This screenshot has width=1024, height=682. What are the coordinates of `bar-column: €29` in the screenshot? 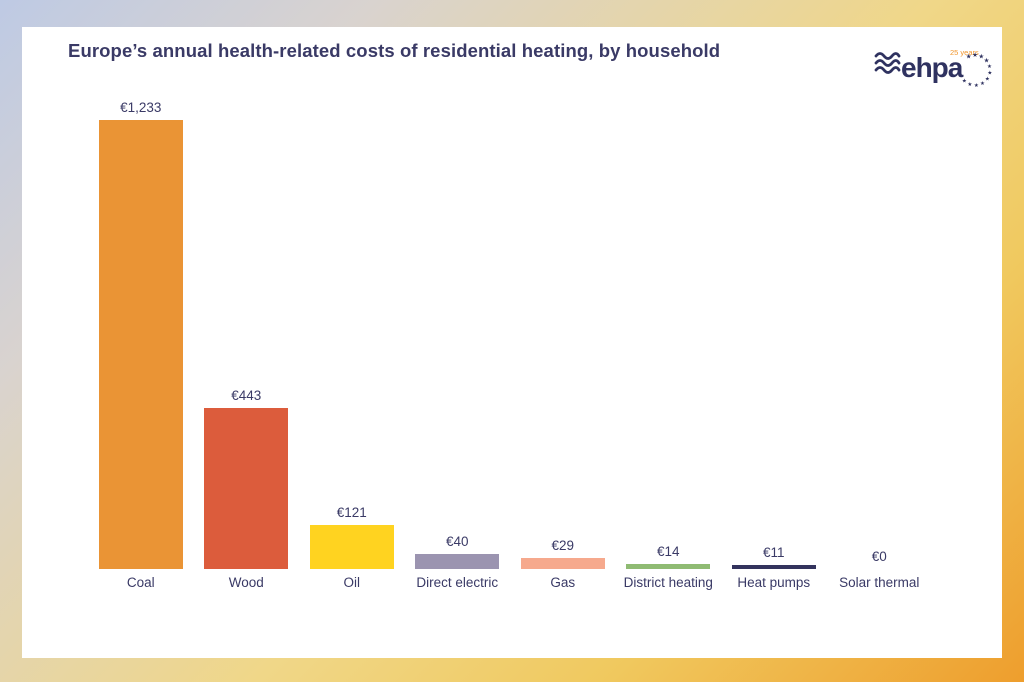 It's located at (563, 553).